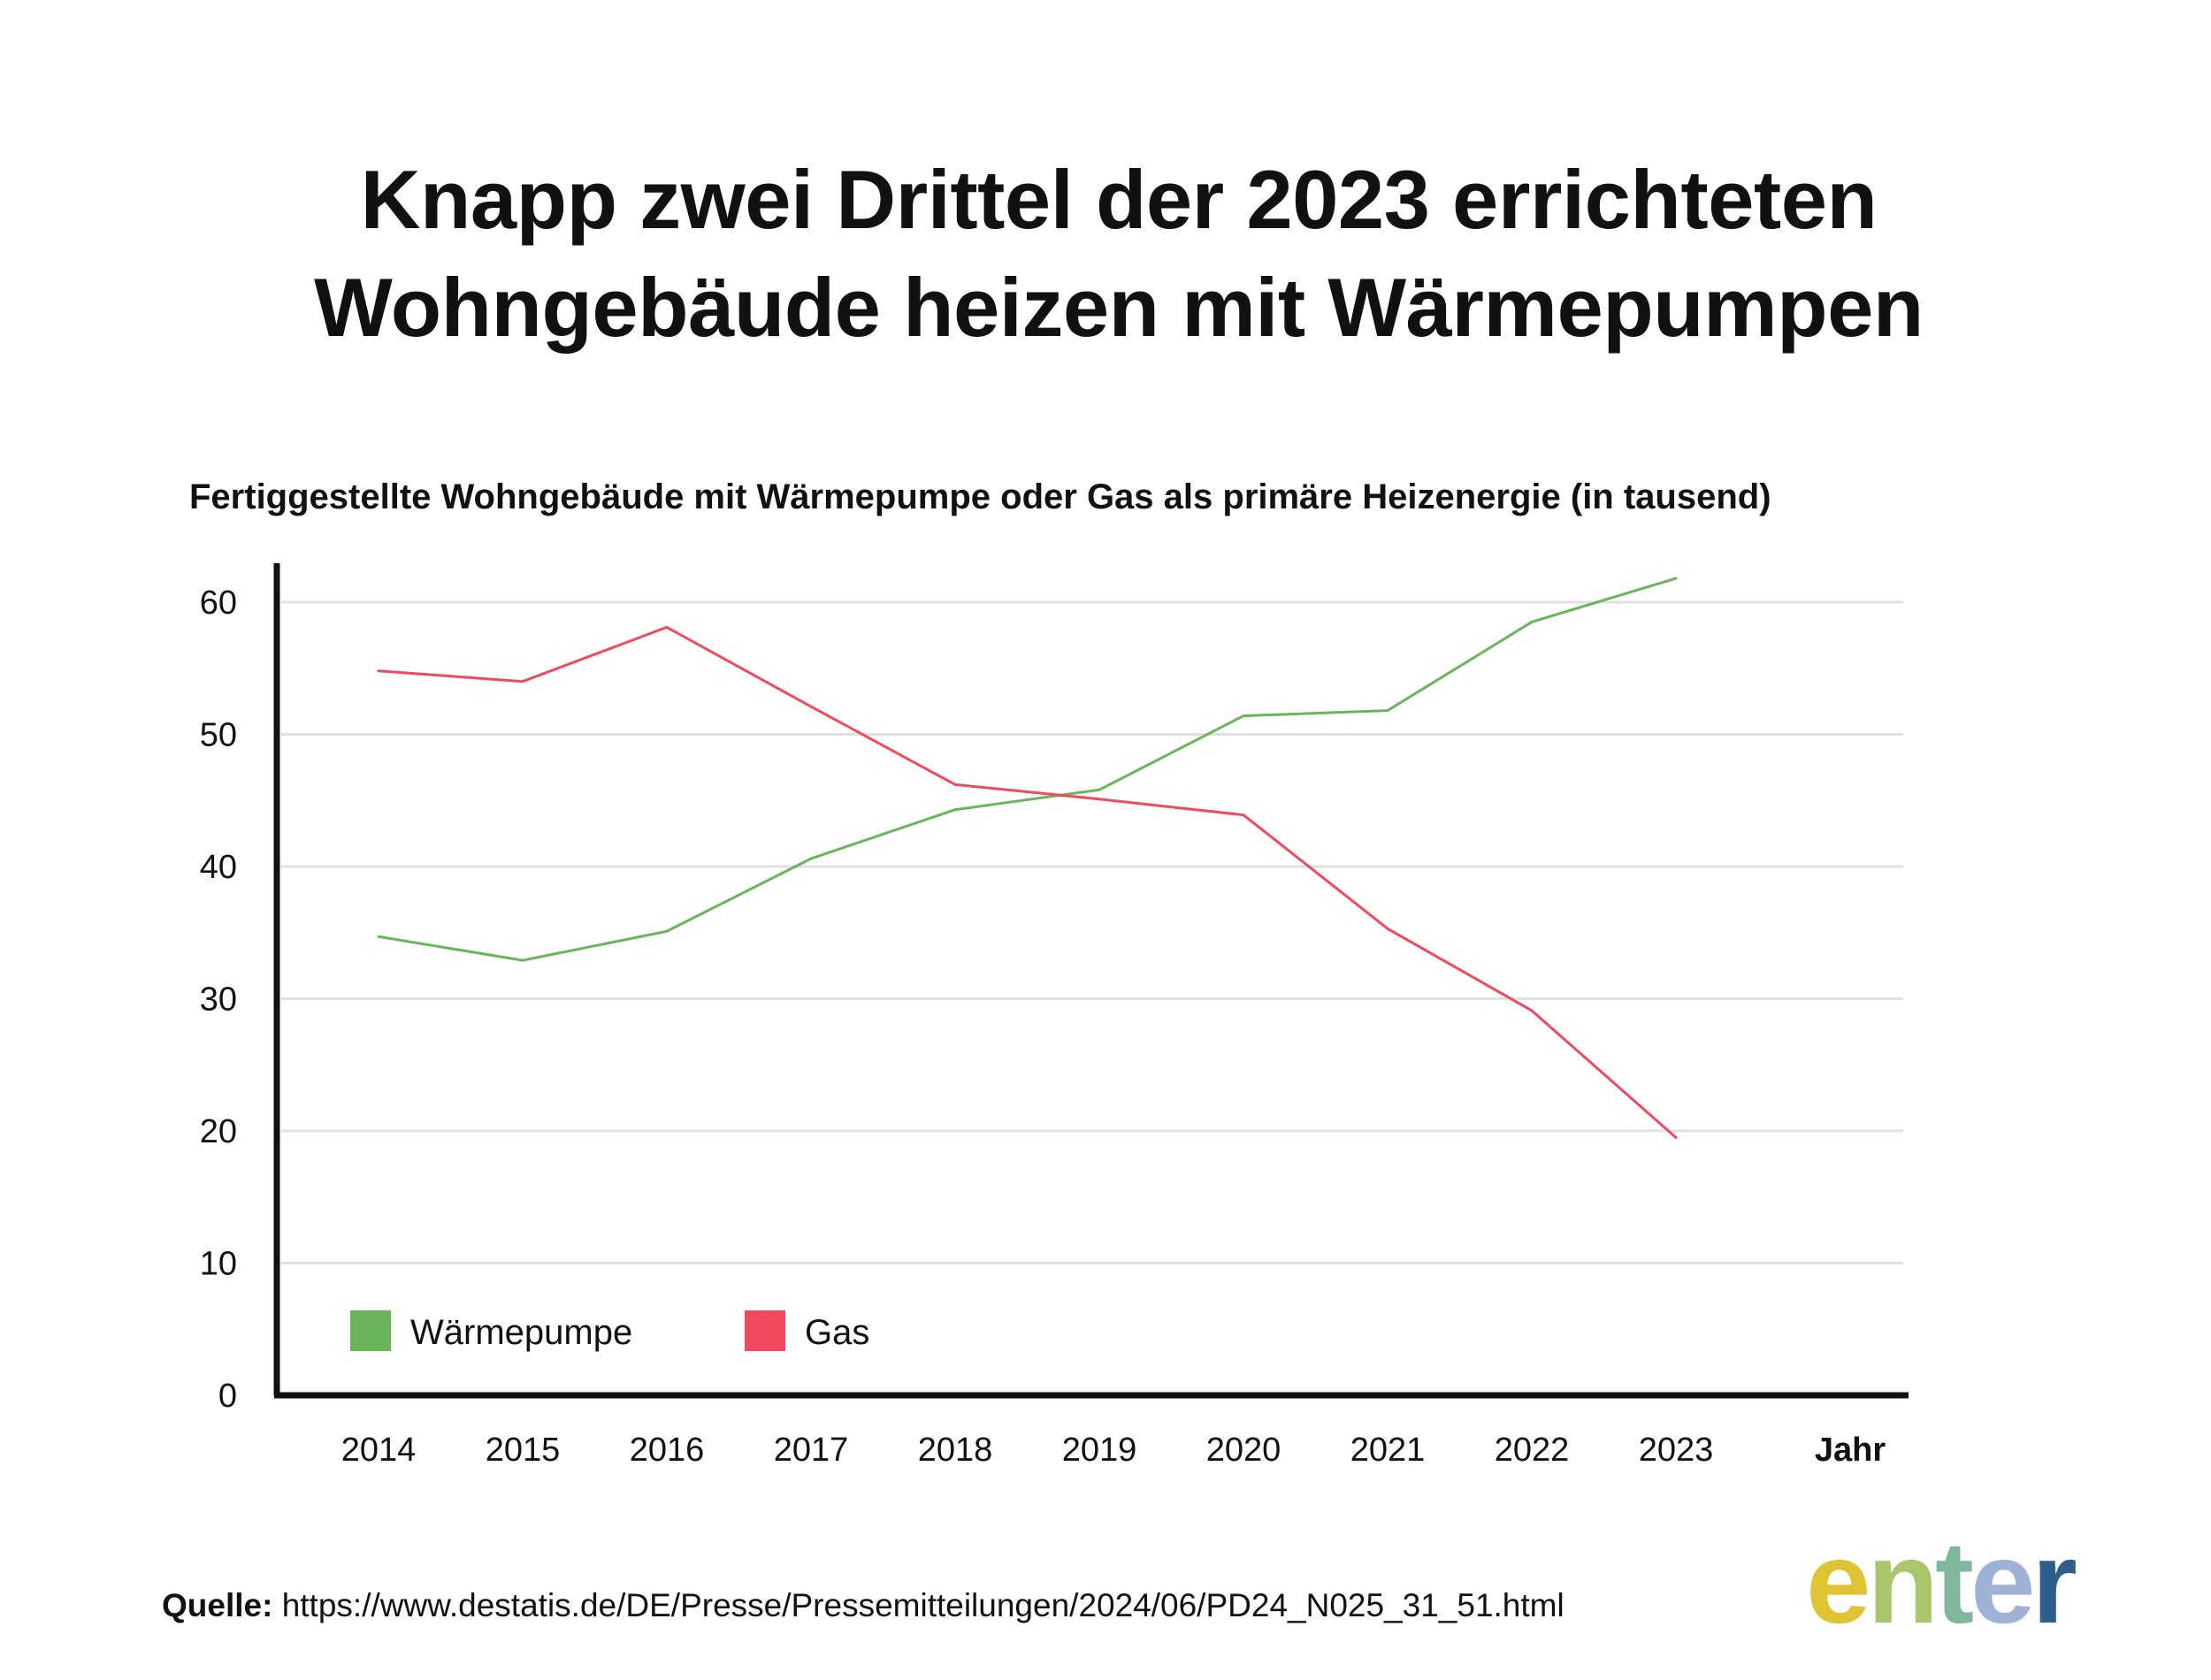 This screenshot has height=1680, width=2211. I want to click on logo-letter: r, so click(2054, 1582).